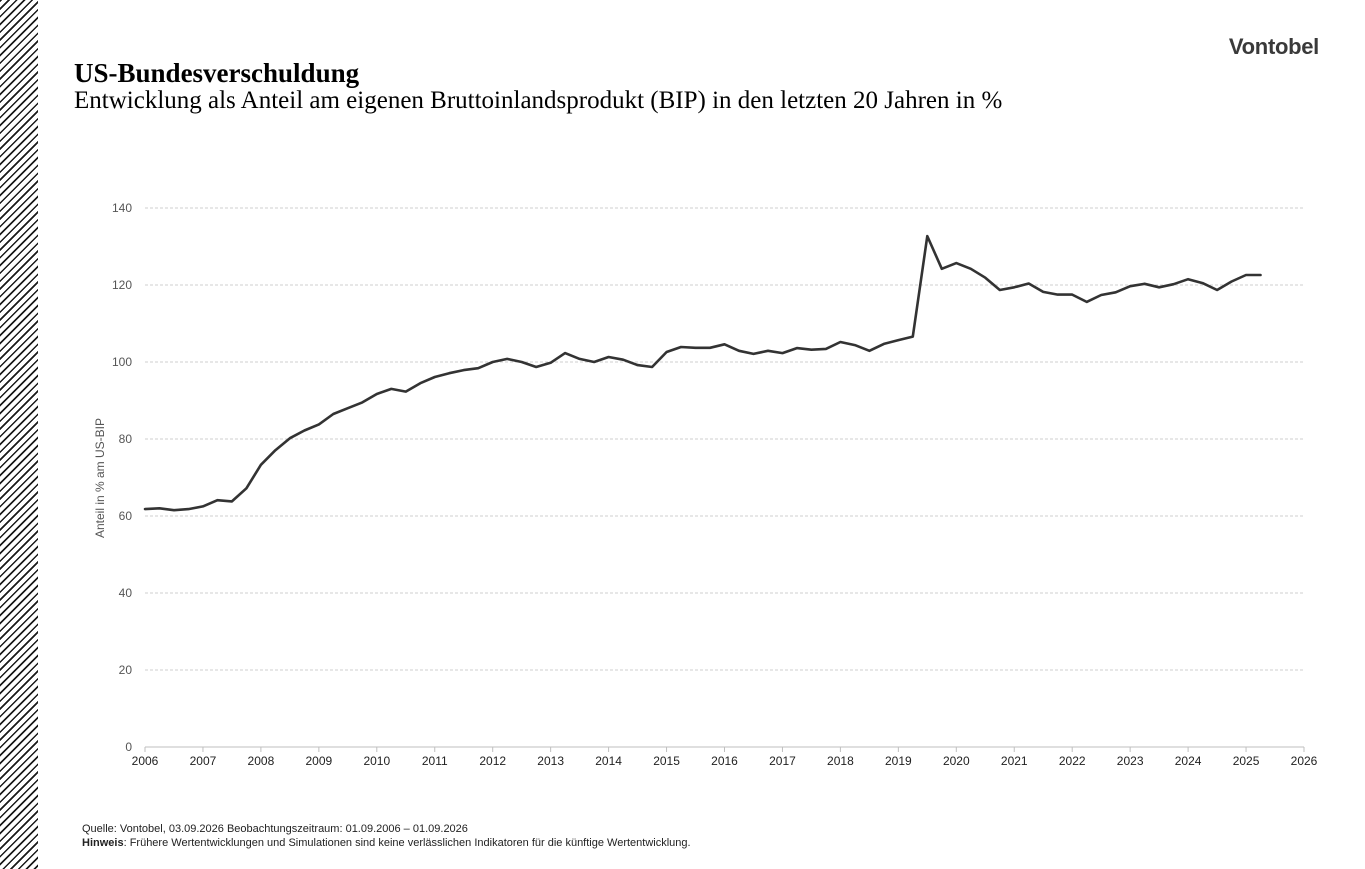 The width and height of the screenshot is (1365, 869). What do you see at coordinates (376, 761) in the screenshot?
I see `x-tick-label: 2010` at bounding box center [376, 761].